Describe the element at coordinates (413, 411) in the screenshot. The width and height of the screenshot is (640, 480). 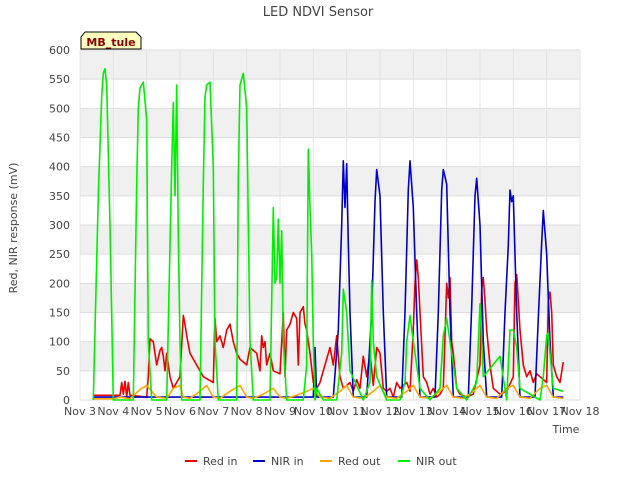
I see `x-tick-label: Nov 13` at that location.